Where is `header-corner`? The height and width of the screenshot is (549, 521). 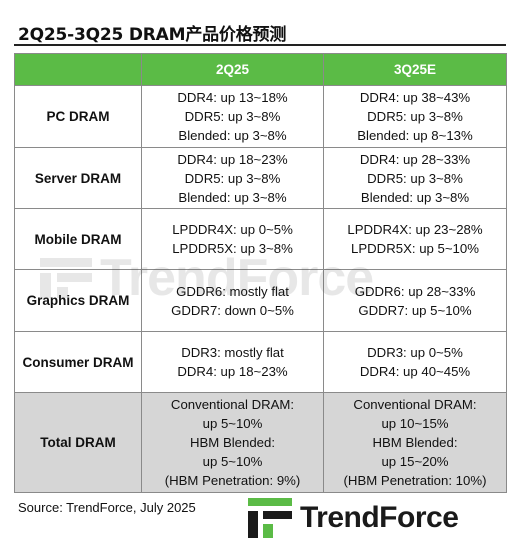 header-corner is located at coordinates (78, 69).